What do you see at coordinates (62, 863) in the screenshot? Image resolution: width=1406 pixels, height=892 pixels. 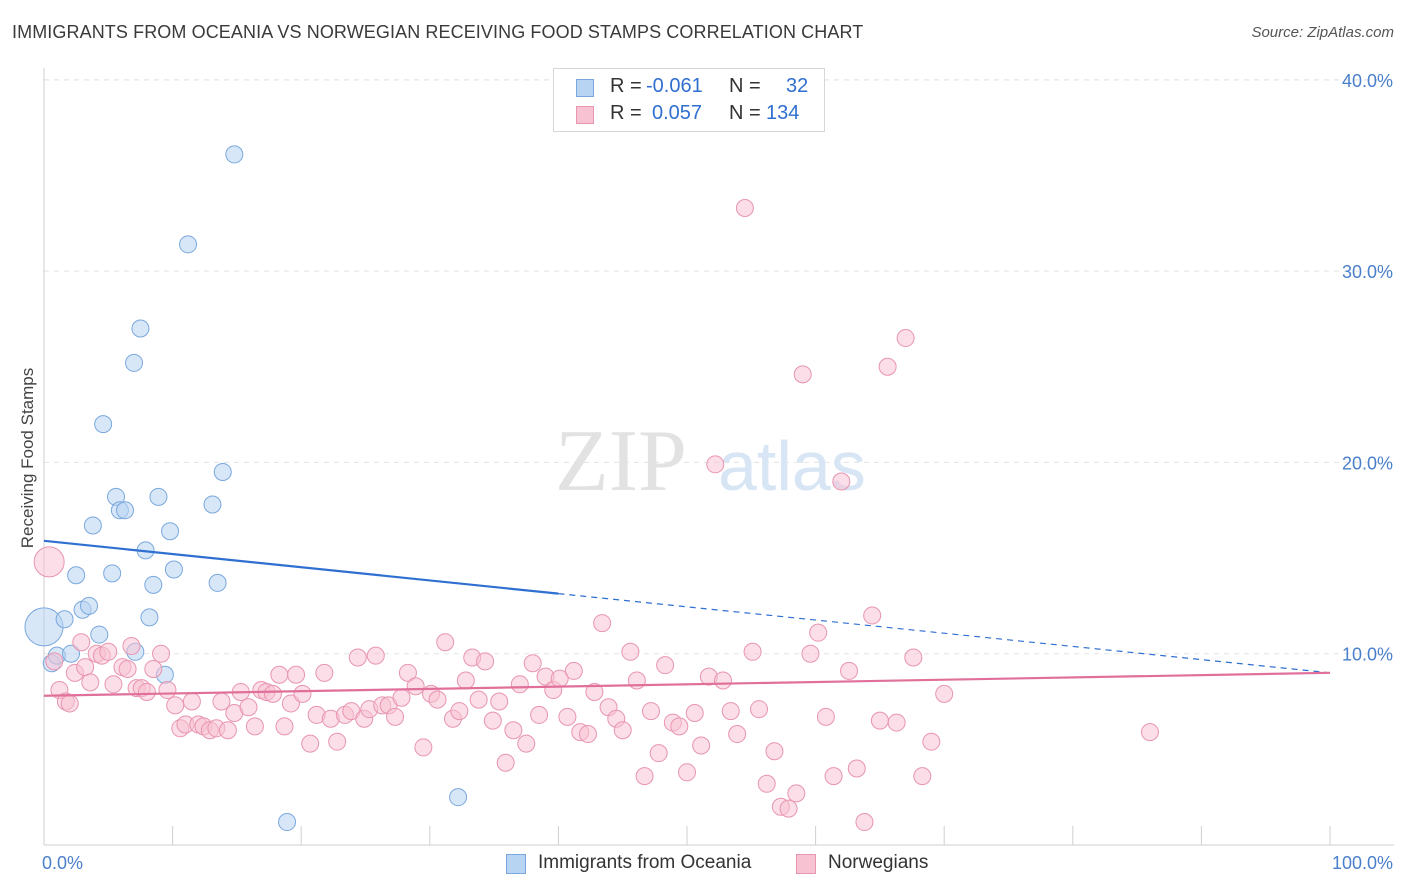 I see `x-tick-min: 0.0%` at bounding box center [62, 863].